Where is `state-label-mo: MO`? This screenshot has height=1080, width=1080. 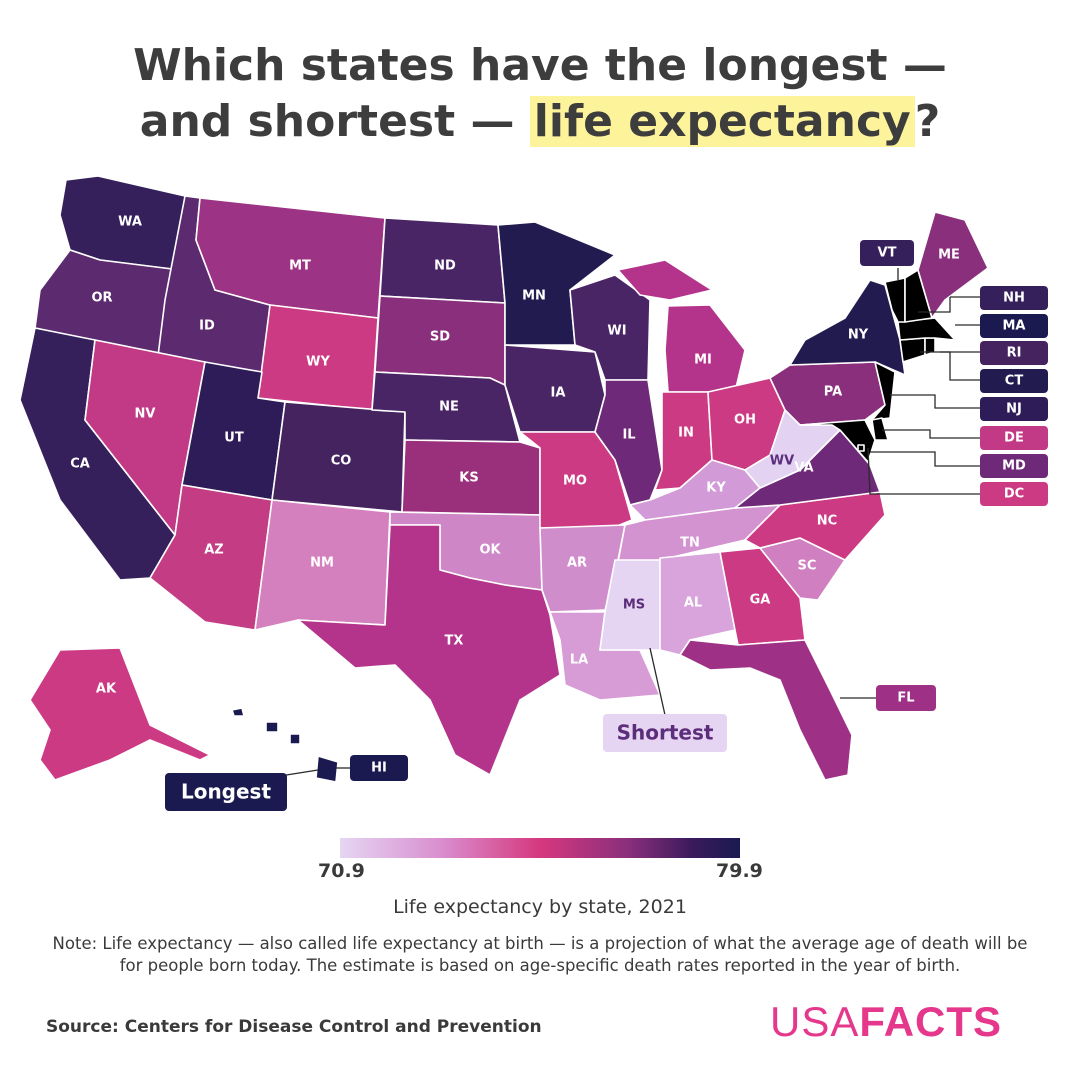 state-label-mo: MO is located at coordinates (575, 481).